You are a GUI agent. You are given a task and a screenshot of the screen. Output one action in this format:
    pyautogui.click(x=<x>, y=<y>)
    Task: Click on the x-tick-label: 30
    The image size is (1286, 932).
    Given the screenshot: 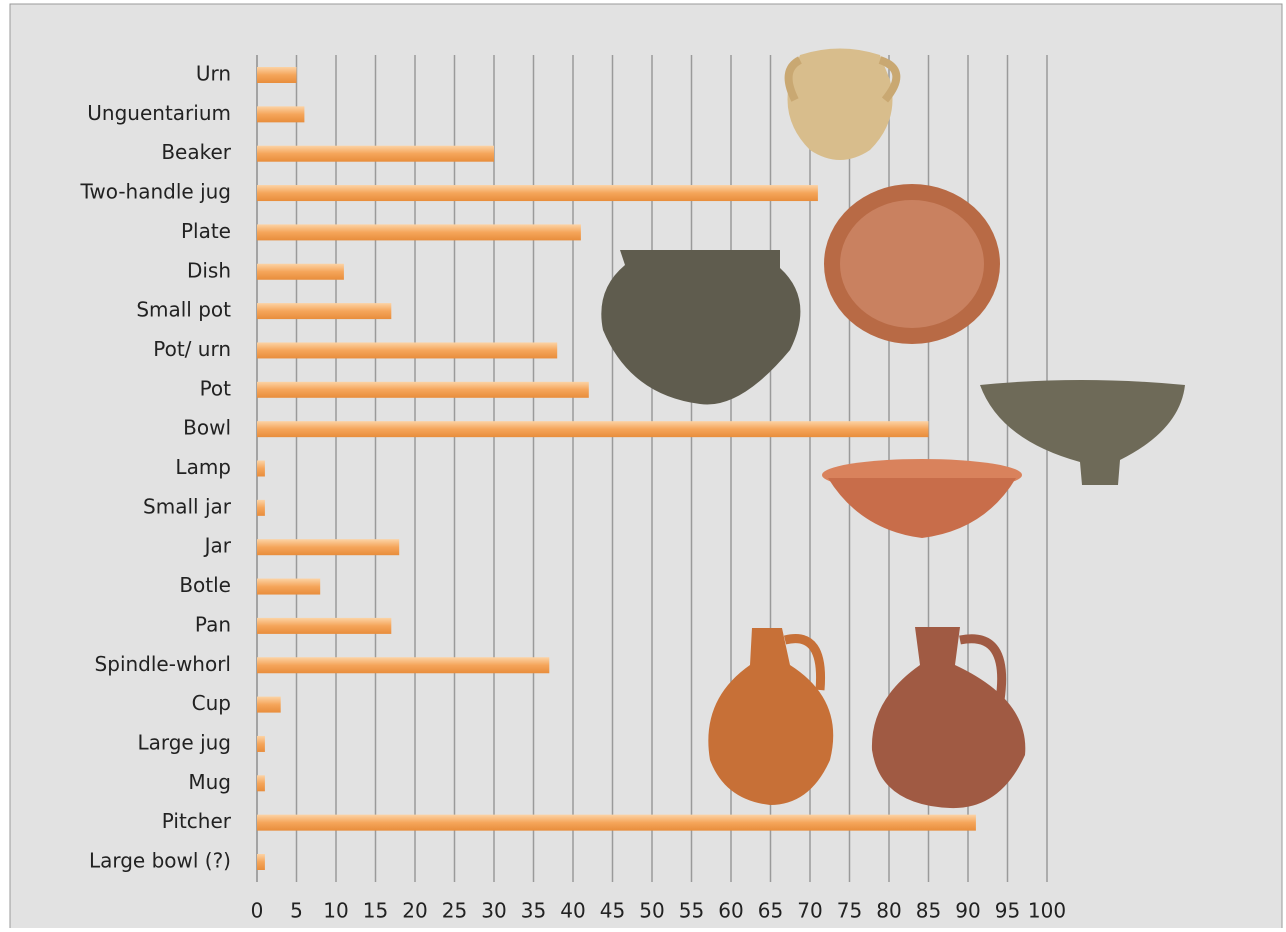 What is the action you would take?
    pyautogui.click(x=493, y=911)
    